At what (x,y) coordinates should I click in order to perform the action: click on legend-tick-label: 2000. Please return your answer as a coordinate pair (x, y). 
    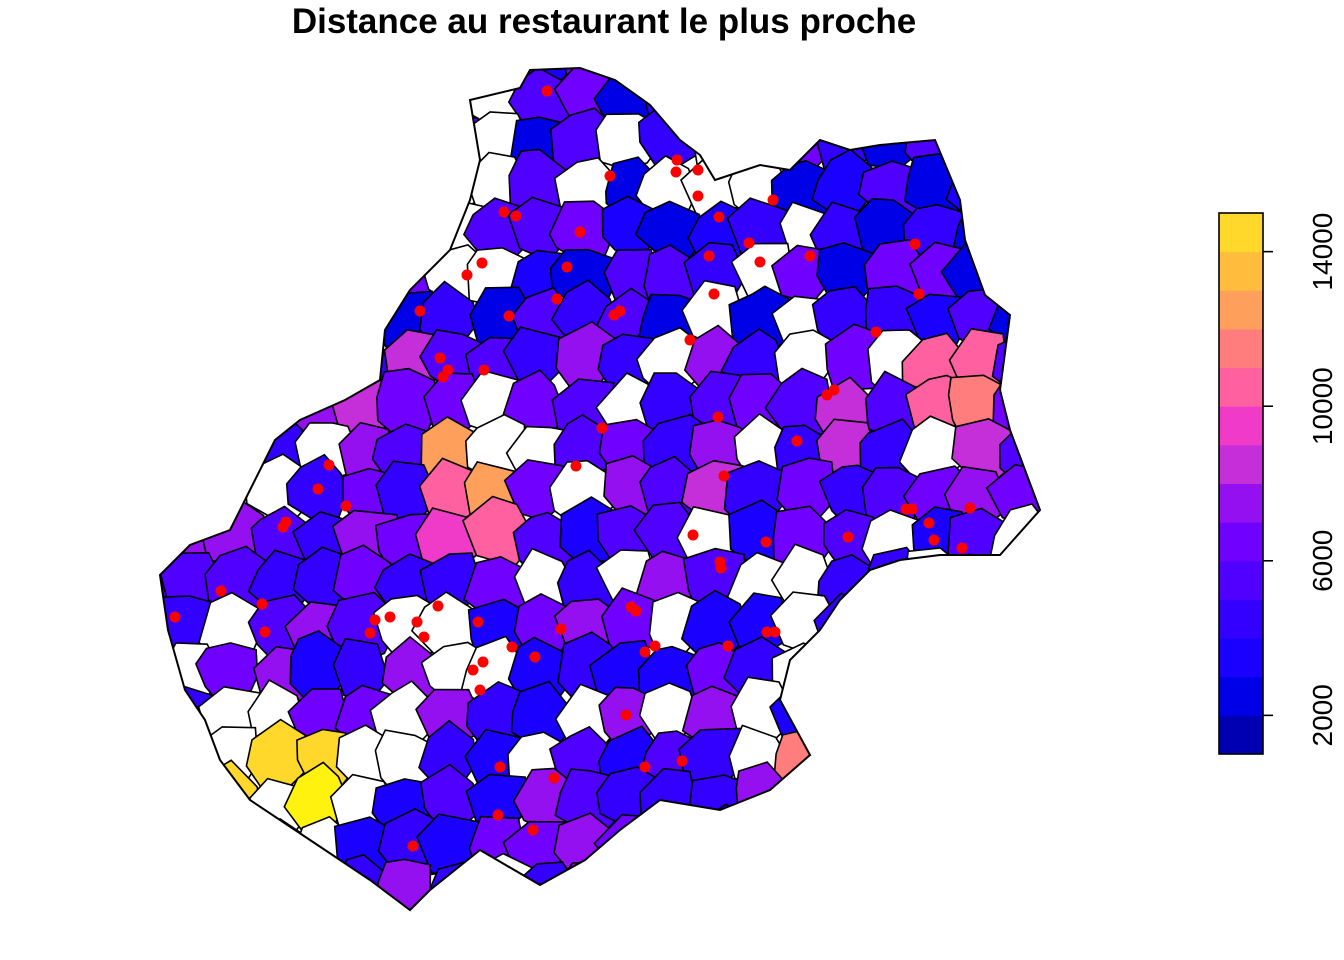
    Looking at the image, I should click on (1322, 715).